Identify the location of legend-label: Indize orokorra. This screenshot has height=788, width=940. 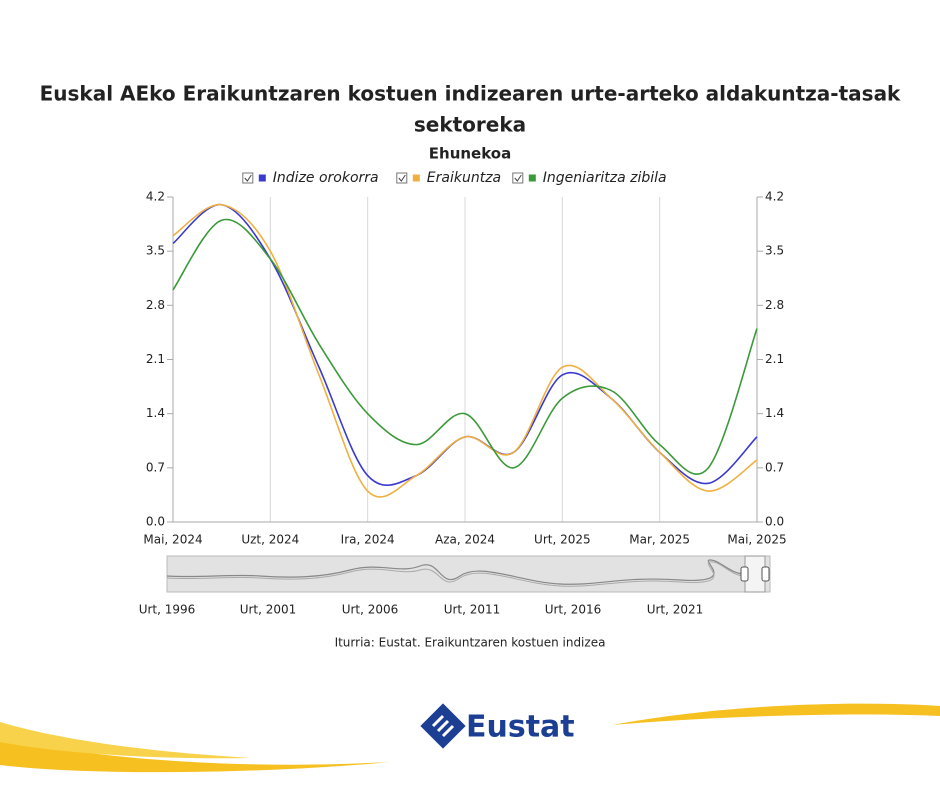
(326, 178).